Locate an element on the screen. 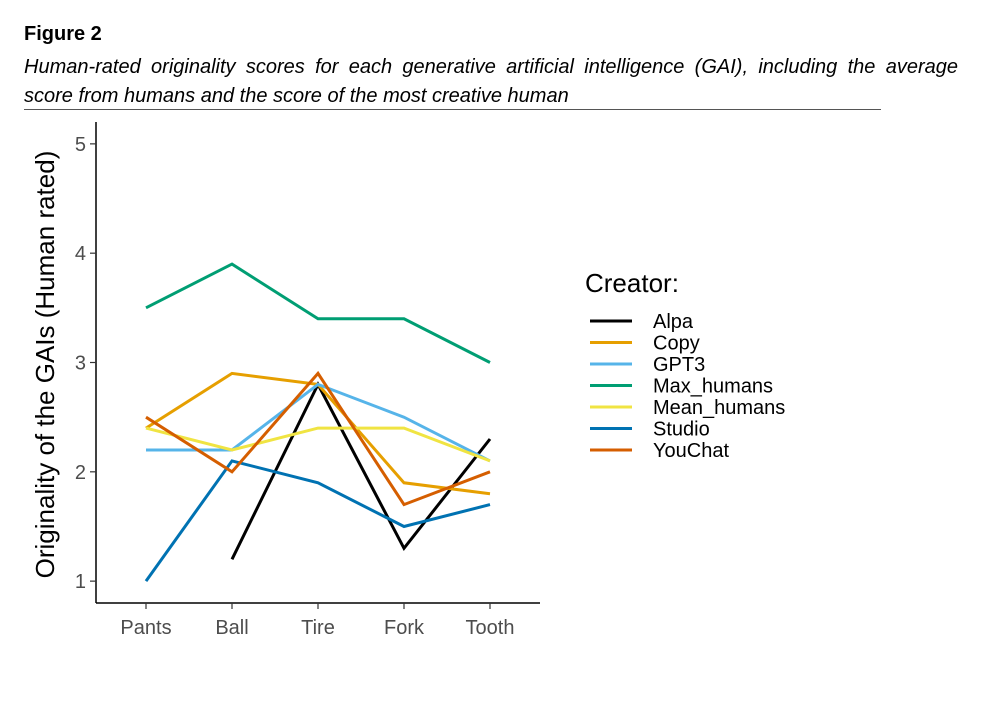 The height and width of the screenshot is (709, 988). y-tick-label: 4 is located at coordinates (80, 254).